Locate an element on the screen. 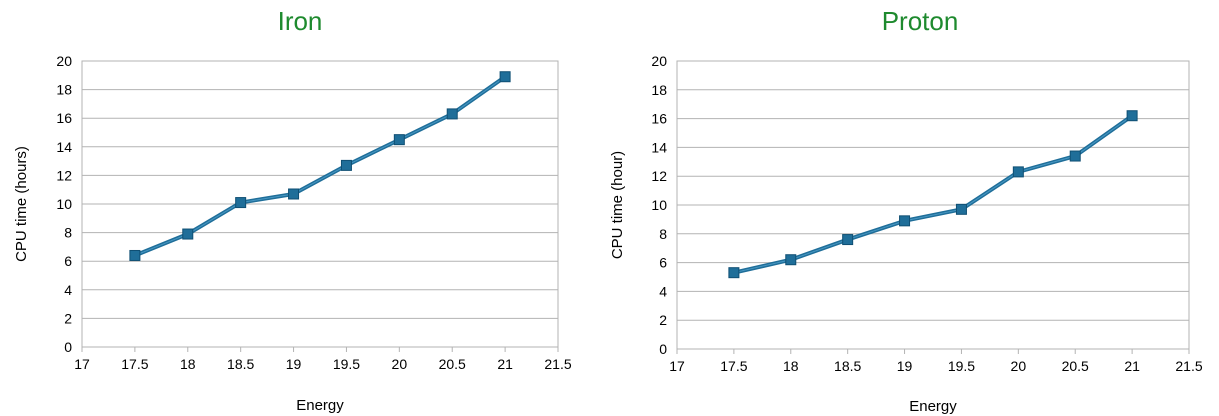  chart-title: Iron is located at coordinates (300, 21).